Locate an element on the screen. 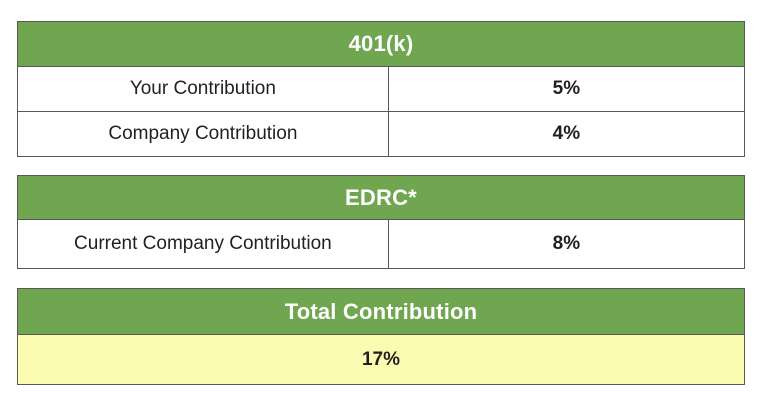 This screenshot has height=409, width=768. 401k-table-title: 401(k) is located at coordinates (381, 44).